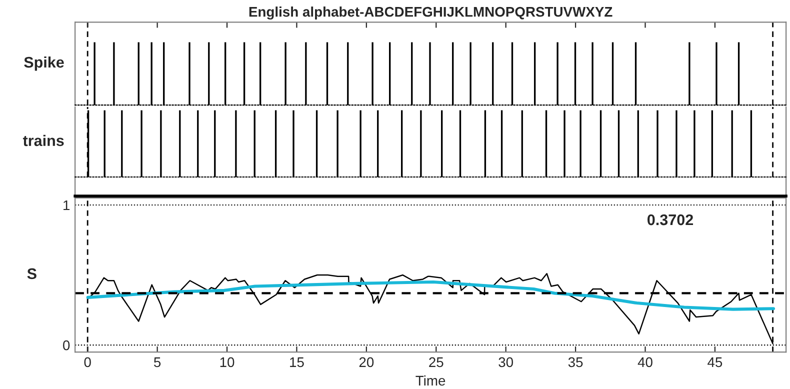 The width and height of the screenshot is (790, 389). What do you see at coordinates (431, 380) in the screenshot?
I see `x-axis-title: Time` at bounding box center [431, 380].